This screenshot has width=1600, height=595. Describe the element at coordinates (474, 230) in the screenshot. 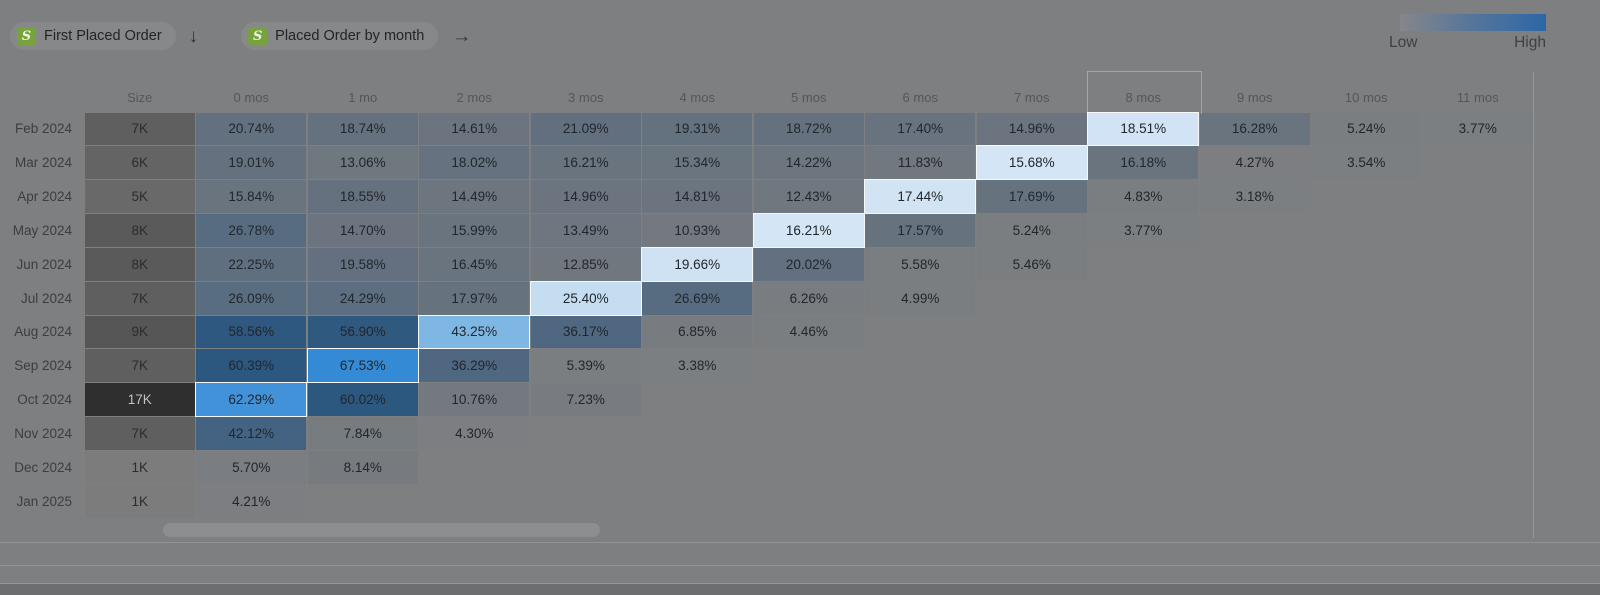

I see `heatmap-cell: 15.99%` at that location.